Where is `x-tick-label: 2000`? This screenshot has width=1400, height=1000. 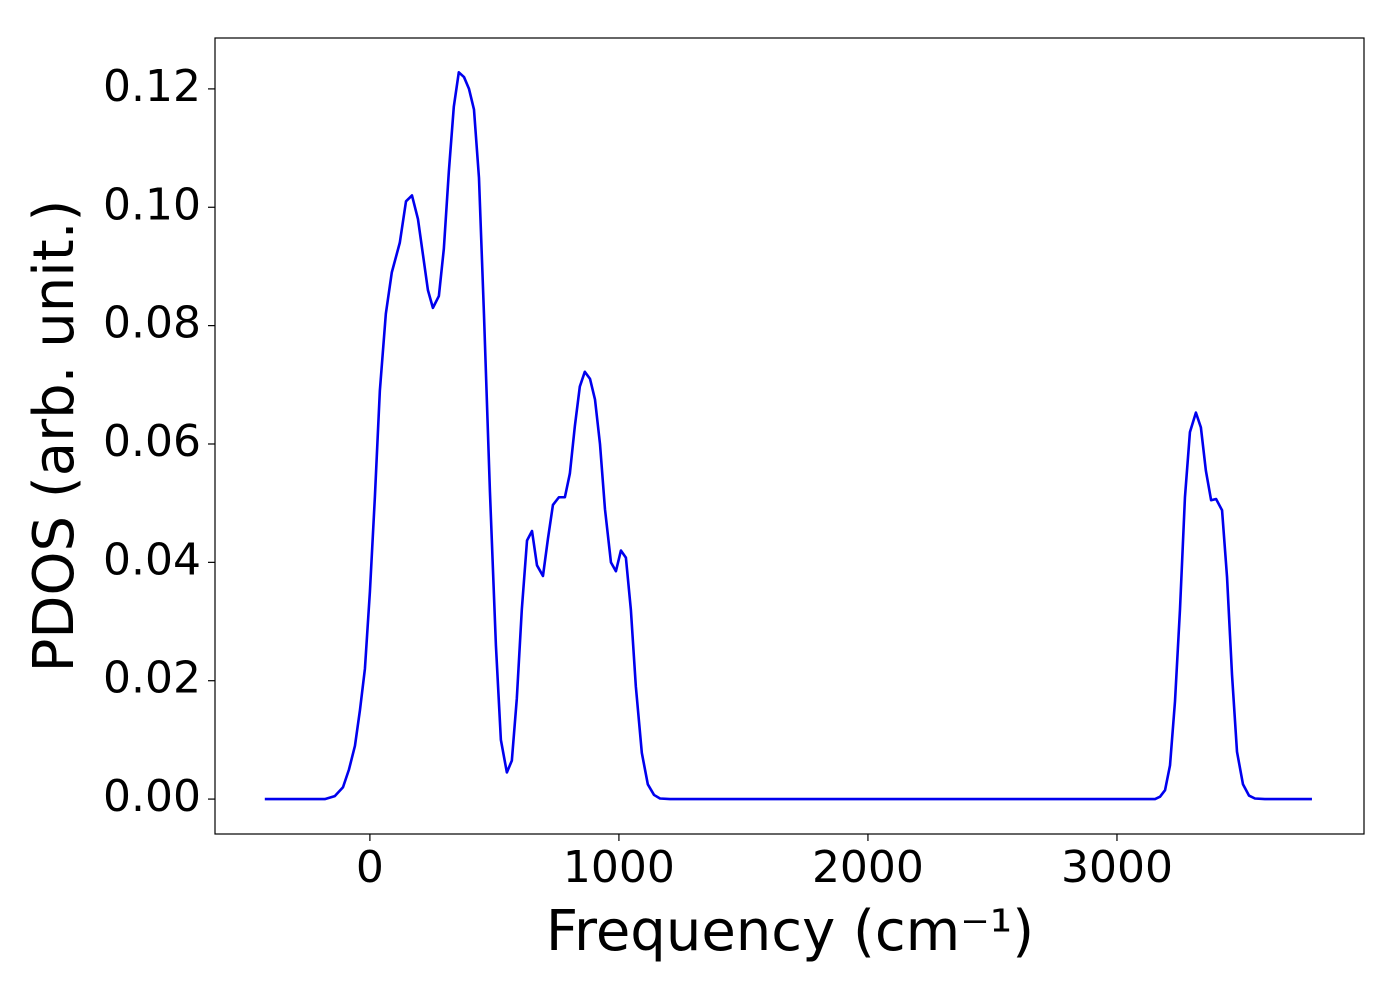
x-tick-label: 2000 is located at coordinates (868, 867).